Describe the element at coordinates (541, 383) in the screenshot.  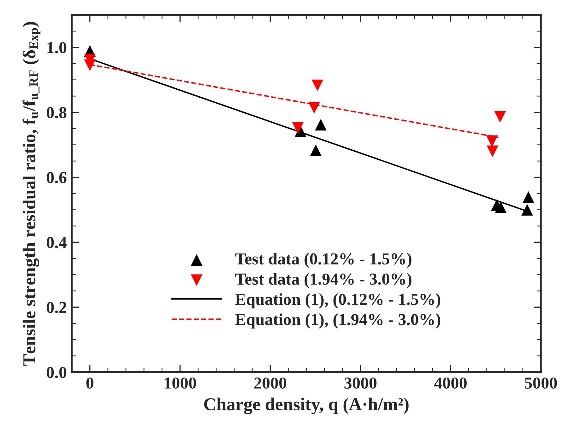
I see `x-tick-label: 5000` at that location.